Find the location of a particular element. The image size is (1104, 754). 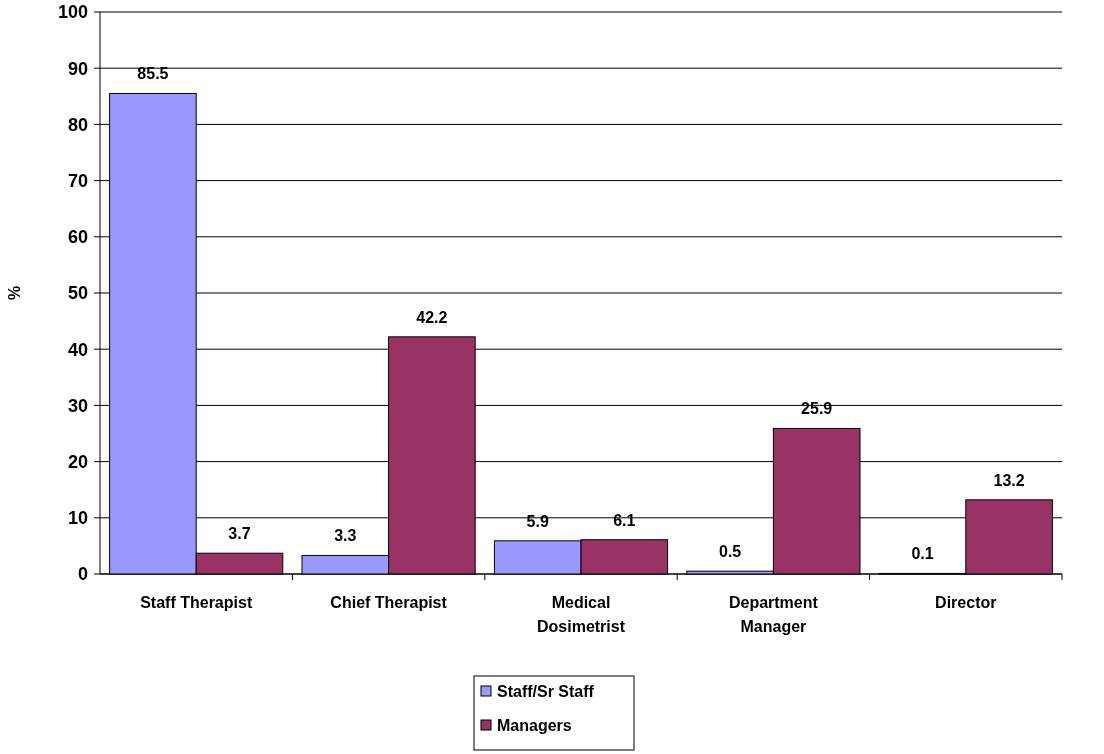

data-label: 0.5 is located at coordinates (730, 552).